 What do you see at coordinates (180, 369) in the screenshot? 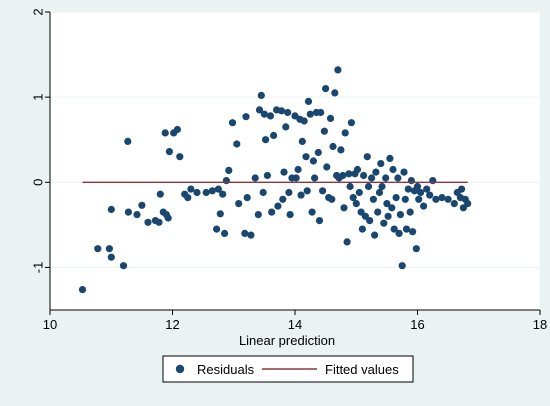
I see `legend-residuals-marker` at bounding box center [180, 369].